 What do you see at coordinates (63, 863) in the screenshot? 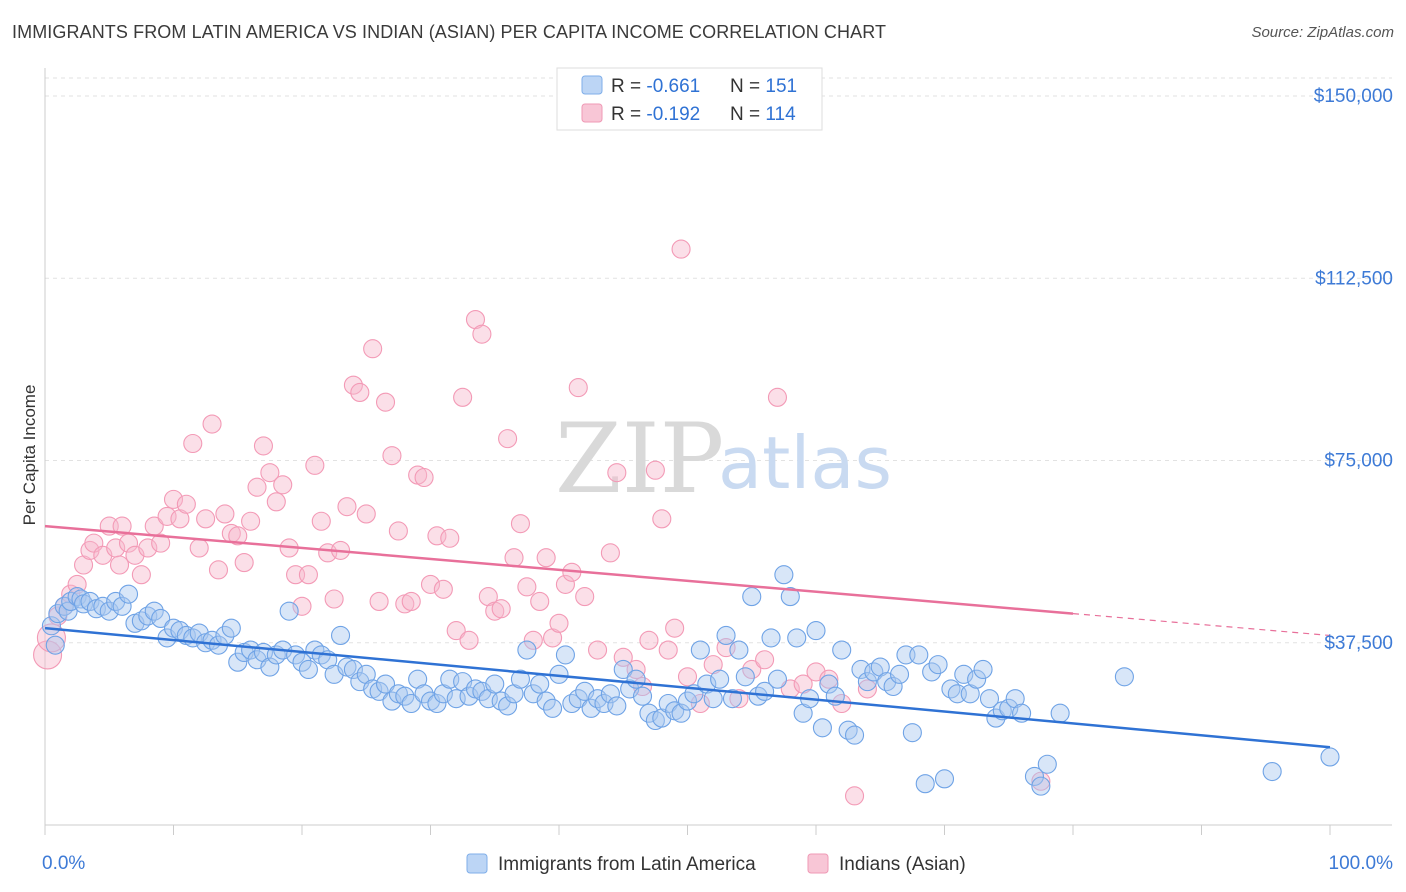
I see `x-tick-label-left: 0.0%` at bounding box center [63, 863].